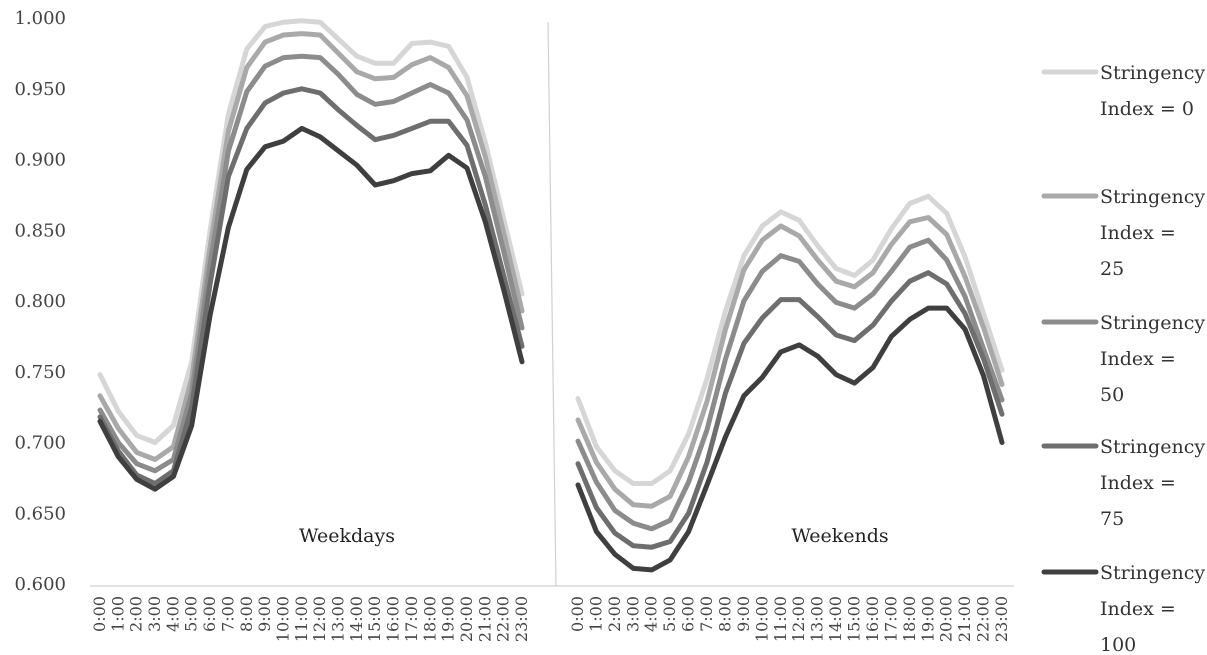  Describe the element at coordinates (1147, 109) in the screenshot. I see `legend-label: Index = 0` at that location.